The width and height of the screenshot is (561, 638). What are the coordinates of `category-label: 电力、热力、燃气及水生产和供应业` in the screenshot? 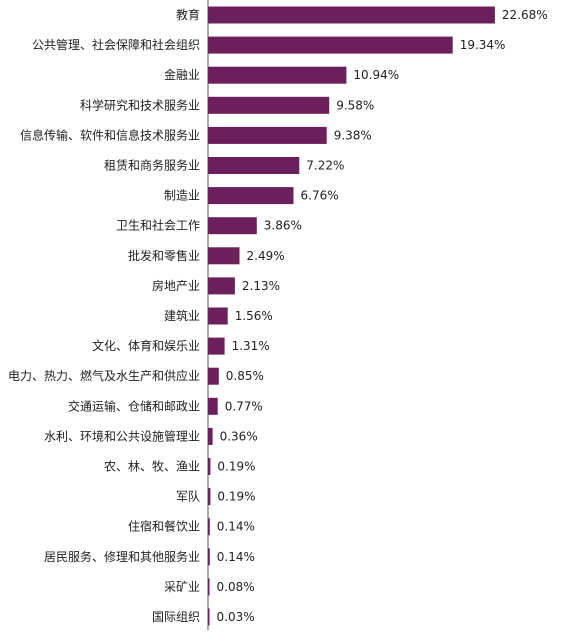 It's located at (104, 375).